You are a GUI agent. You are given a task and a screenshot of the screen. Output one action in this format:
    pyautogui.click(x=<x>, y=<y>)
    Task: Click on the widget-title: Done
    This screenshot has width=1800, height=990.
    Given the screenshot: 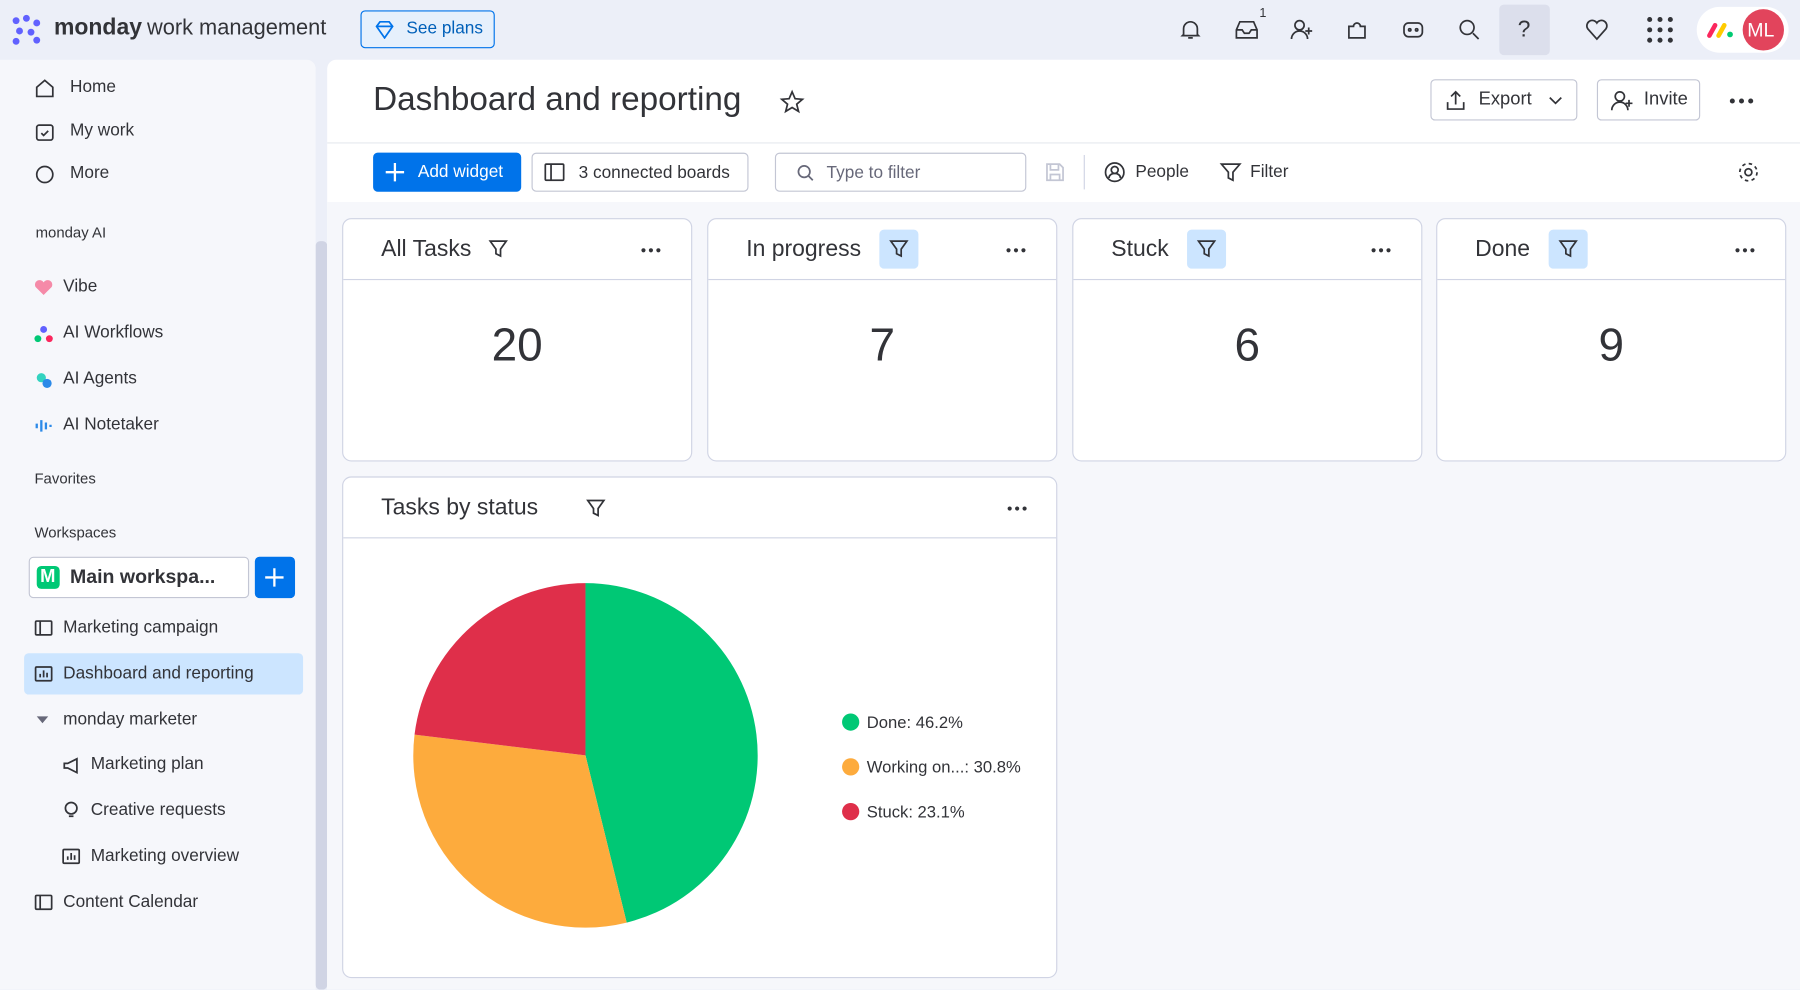 What is the action you would take?
    pyautogui.click(x=1503, y=249)
    